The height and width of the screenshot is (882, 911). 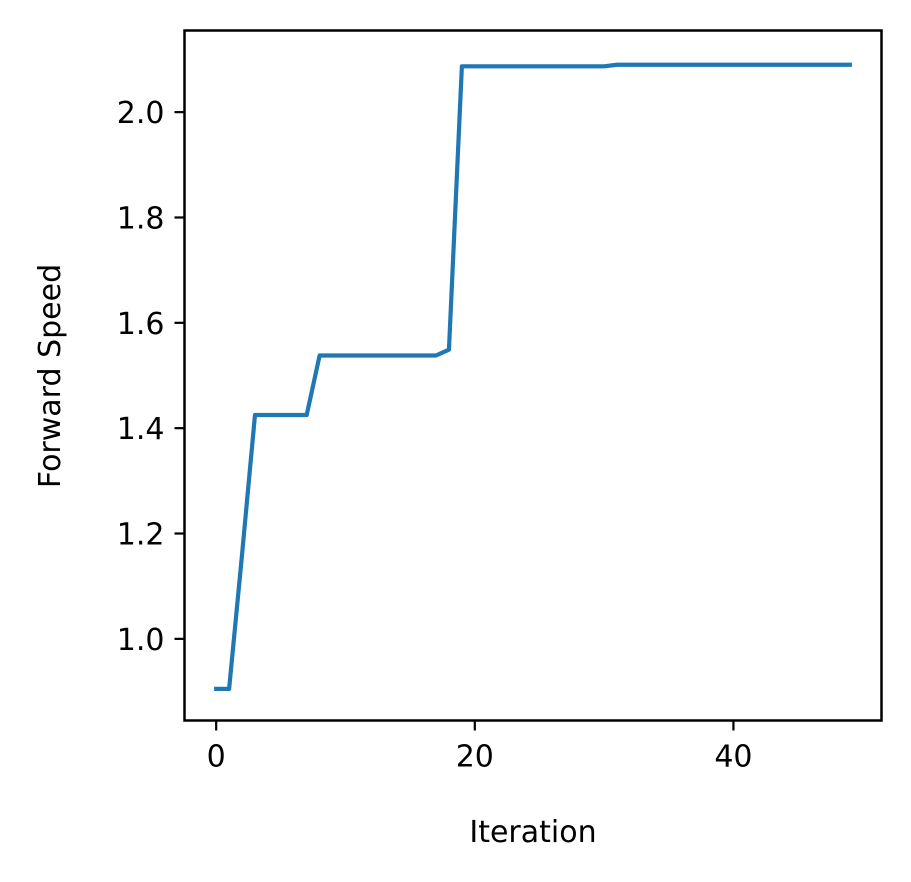 I want to click on x-axis-label: Iteration, so click(x=532, y=832).